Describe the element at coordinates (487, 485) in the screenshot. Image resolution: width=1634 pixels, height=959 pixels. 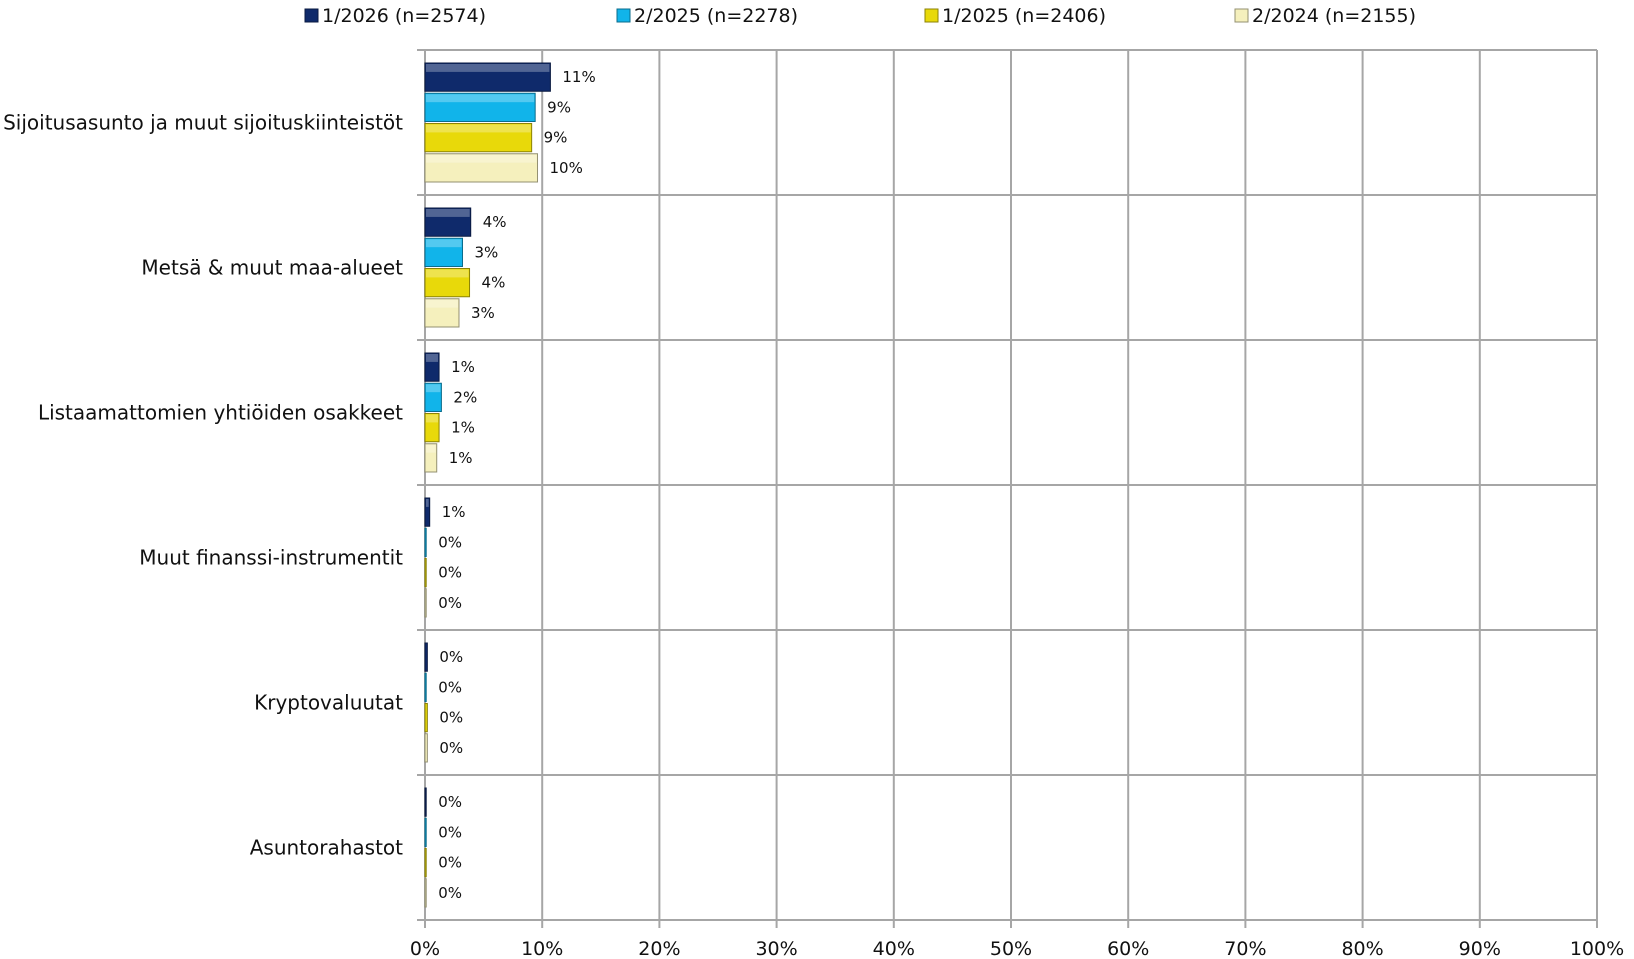
I see `bars` at that location.